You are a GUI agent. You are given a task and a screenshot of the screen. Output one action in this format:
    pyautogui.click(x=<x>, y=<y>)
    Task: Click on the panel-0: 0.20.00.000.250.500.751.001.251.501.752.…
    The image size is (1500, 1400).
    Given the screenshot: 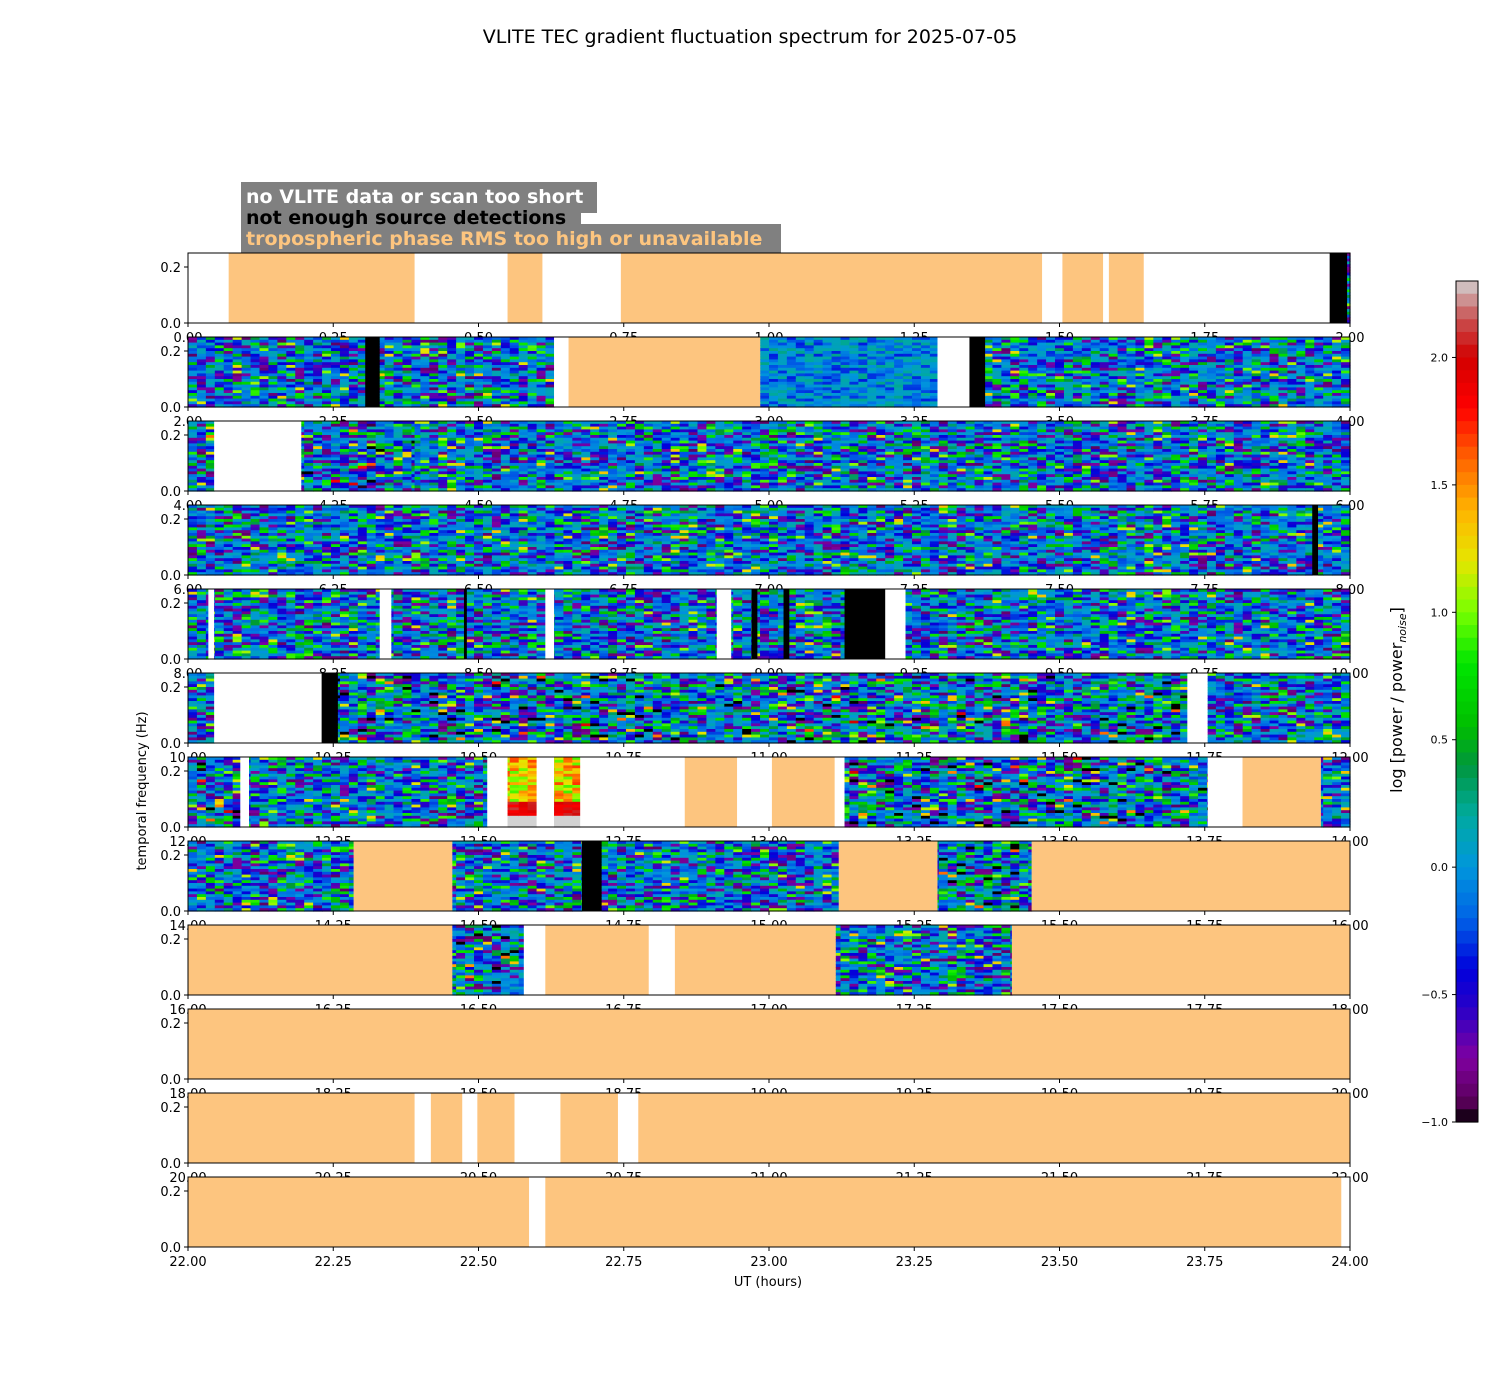 What is the action you would take?
    pyautogui.click(x=762, y=299)
    